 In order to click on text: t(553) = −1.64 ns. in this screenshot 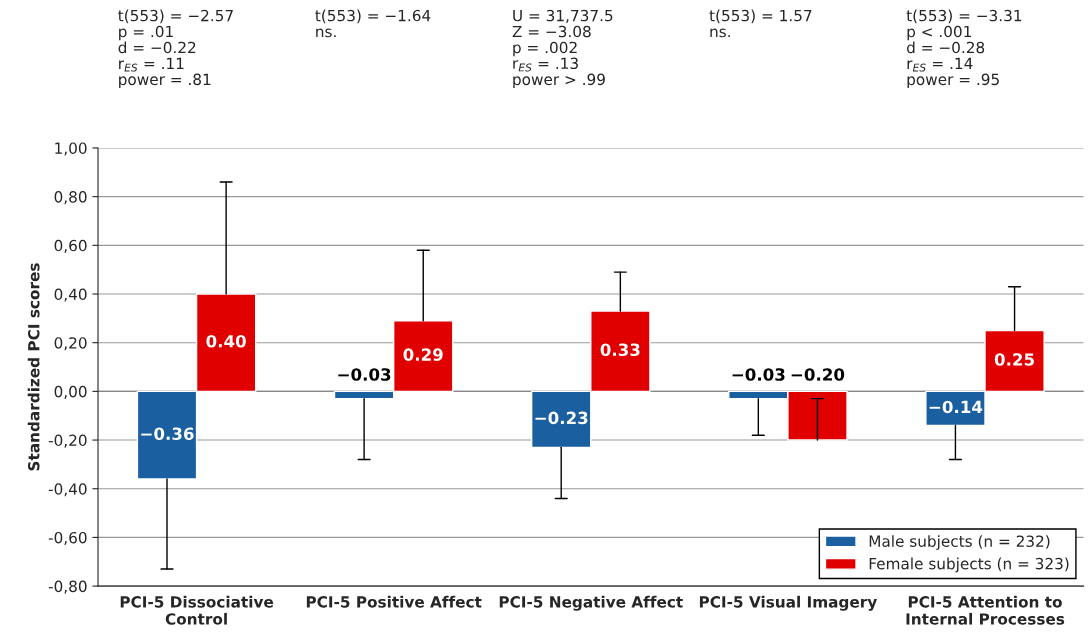, I will do `click(373, 23)`.